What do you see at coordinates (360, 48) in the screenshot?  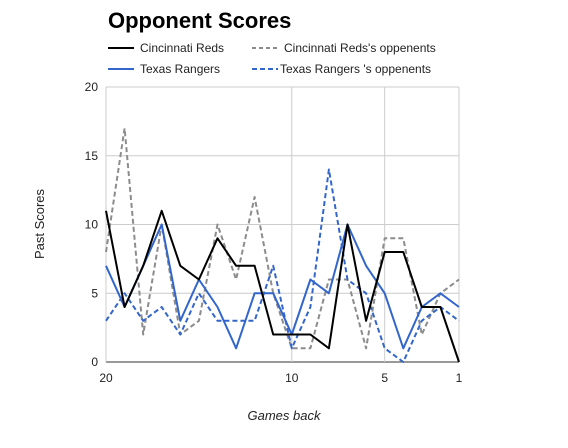 I see `legend-label-cincinnati-reds-opponents: Cincinnati Reds's oppenents` at bounding box center [360, 48].